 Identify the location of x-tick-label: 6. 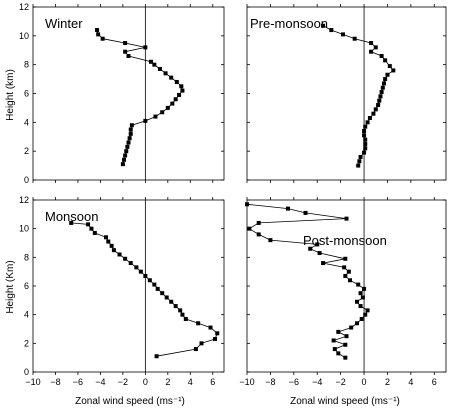
(212, 382).